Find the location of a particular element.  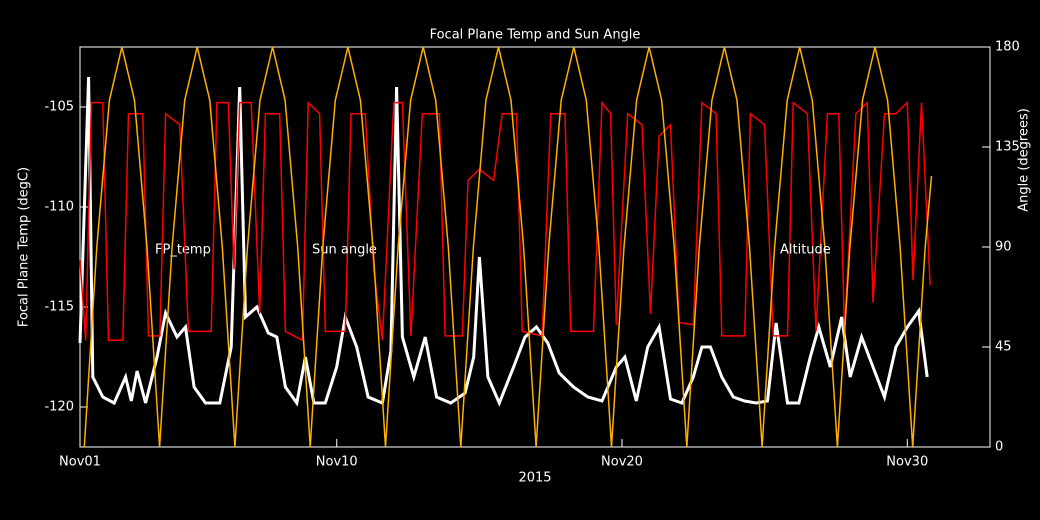

x-tick-label: Nov20 is located at coordinates (622, 462).